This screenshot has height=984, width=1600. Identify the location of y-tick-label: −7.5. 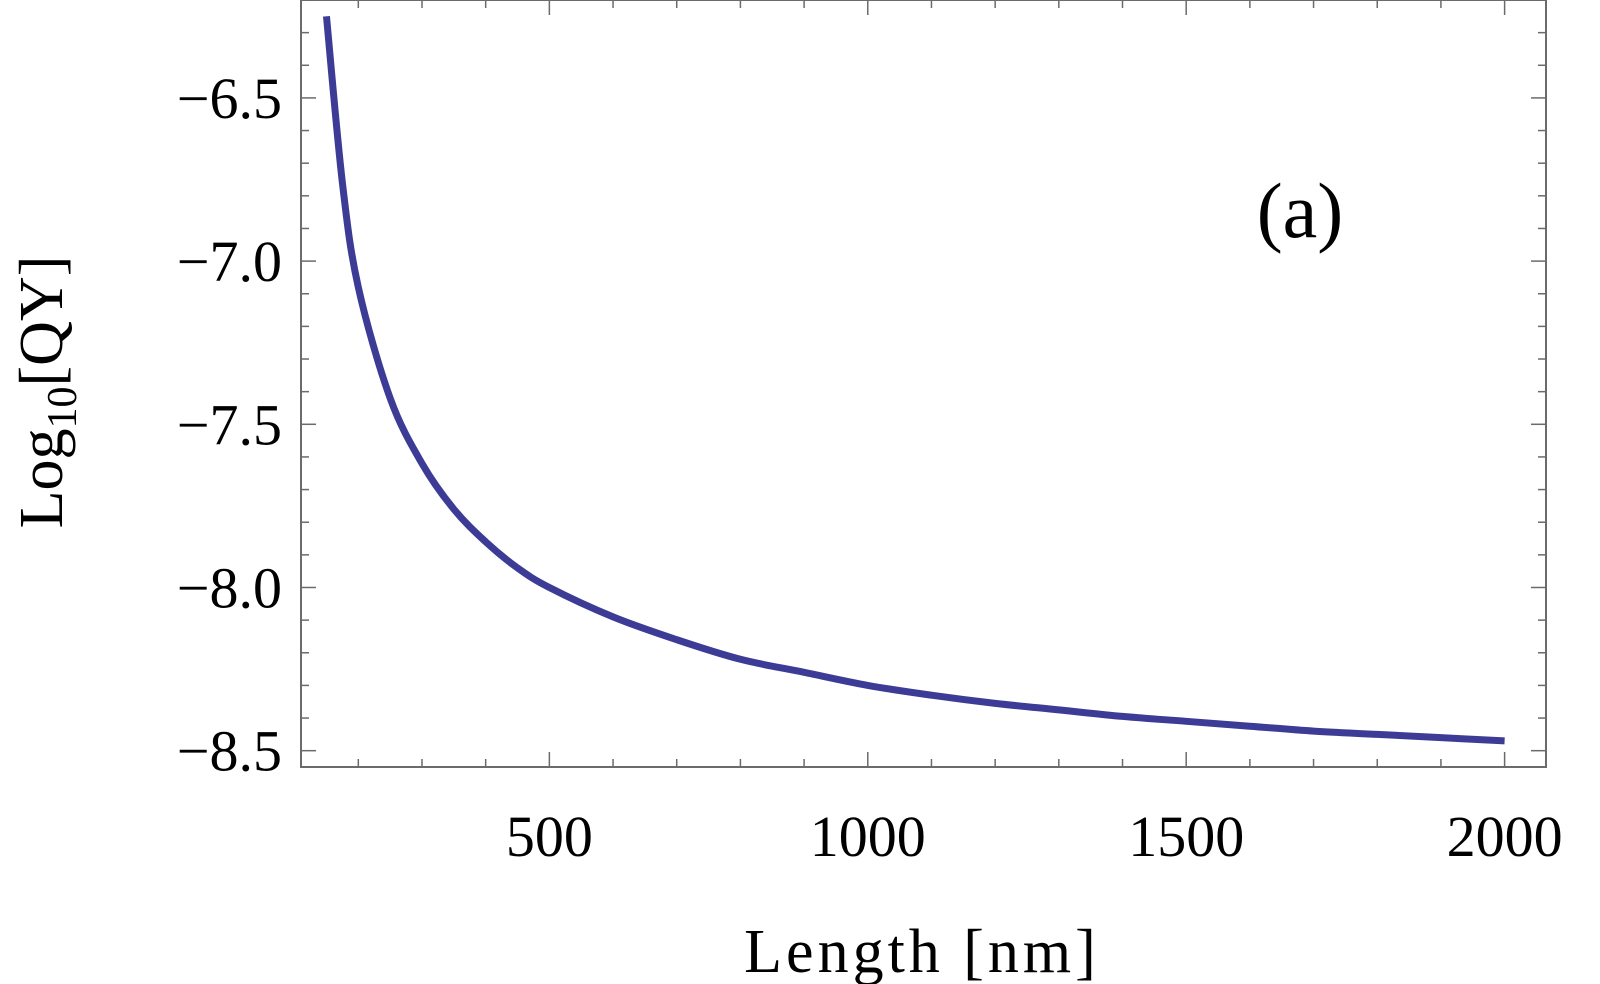
(229, 424).